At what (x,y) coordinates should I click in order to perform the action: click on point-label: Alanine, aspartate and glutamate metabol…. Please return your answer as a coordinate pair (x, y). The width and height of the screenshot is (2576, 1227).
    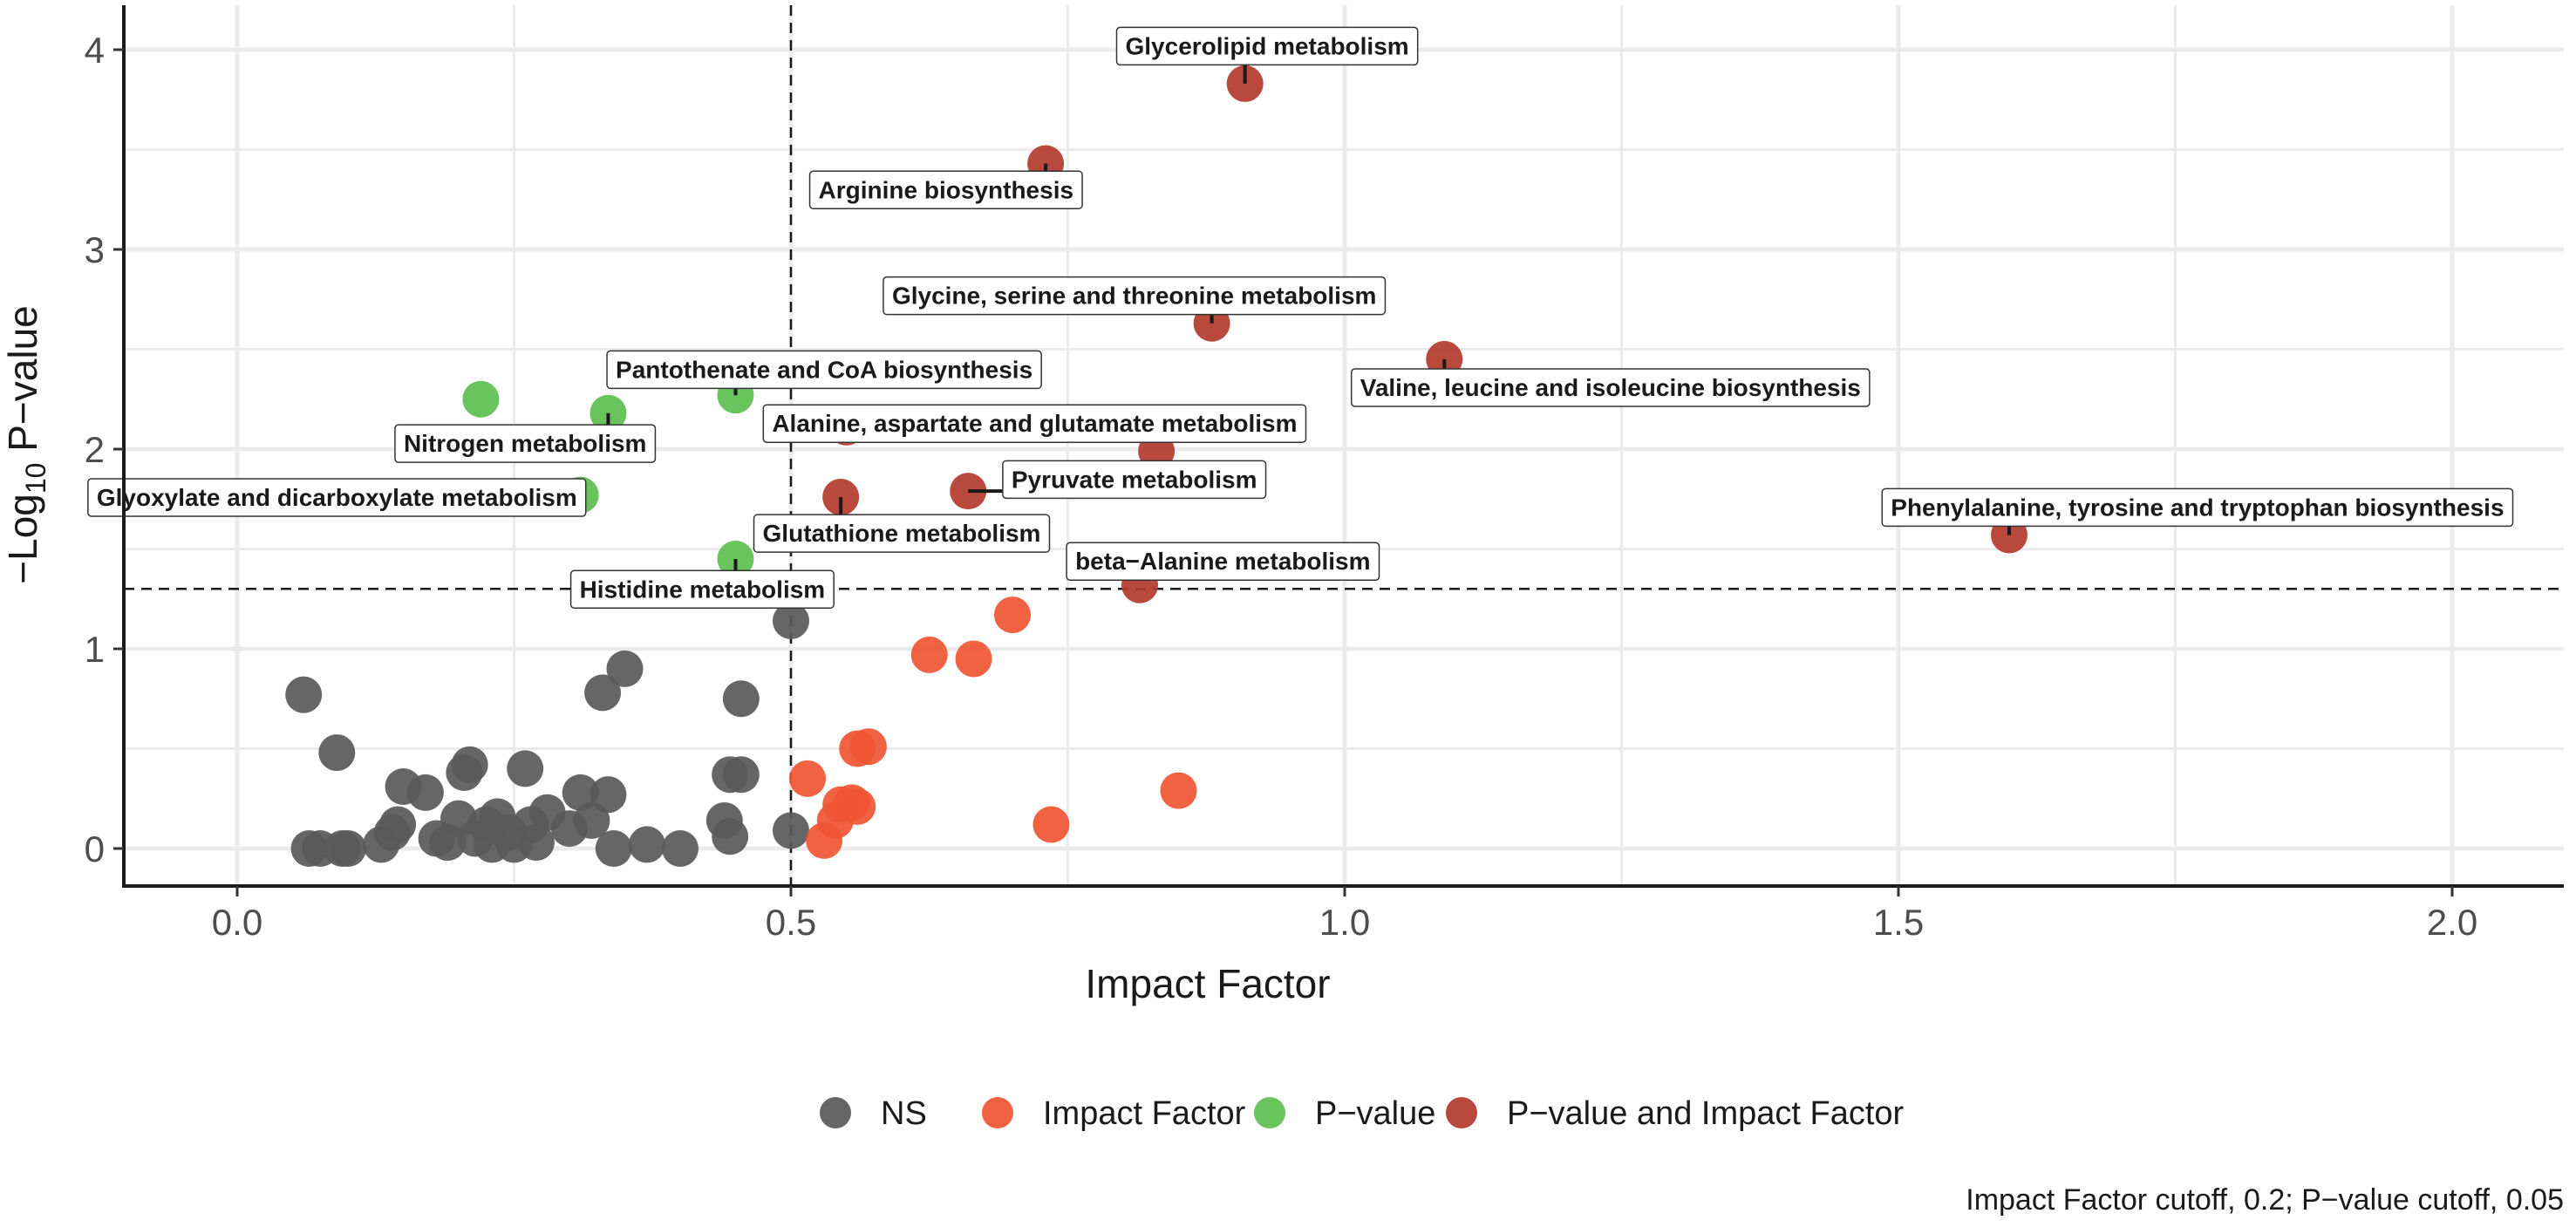
    Looking at the image, I should click on (1035, 423).